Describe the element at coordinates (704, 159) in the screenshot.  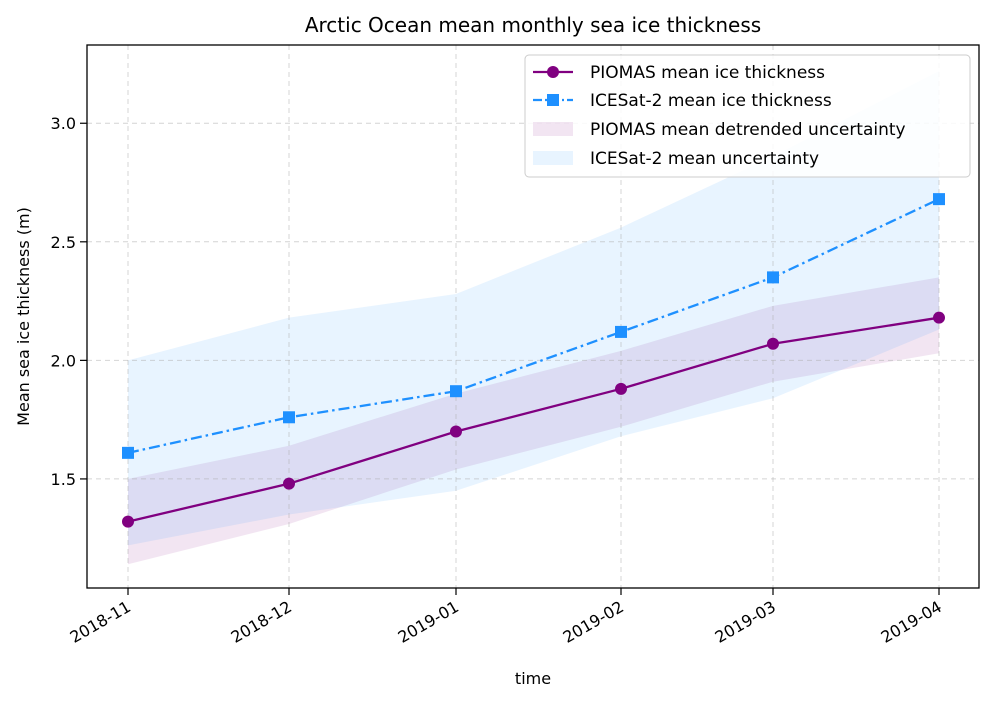
I see `legend-label-4: ICESat-2 mean uncertainty` at that location.